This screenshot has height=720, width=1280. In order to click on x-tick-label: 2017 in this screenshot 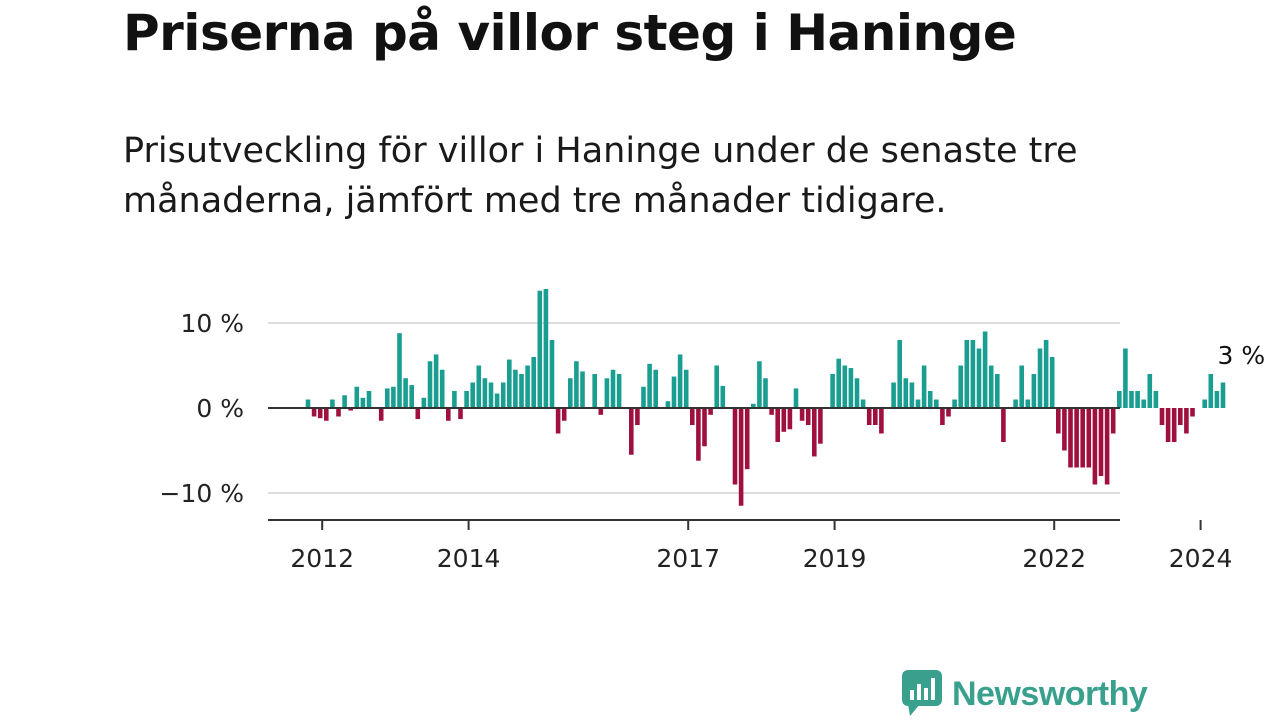, I will do `click(688, 558)`.